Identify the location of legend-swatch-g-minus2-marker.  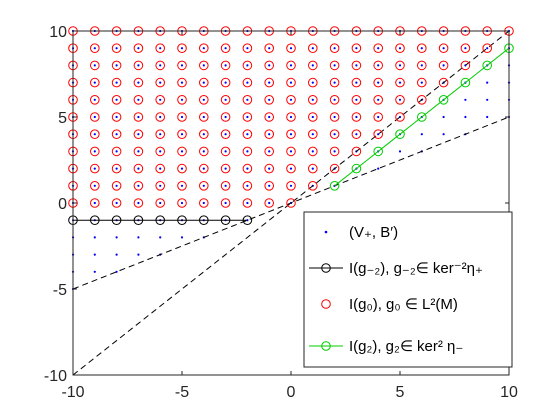
(326, 268).